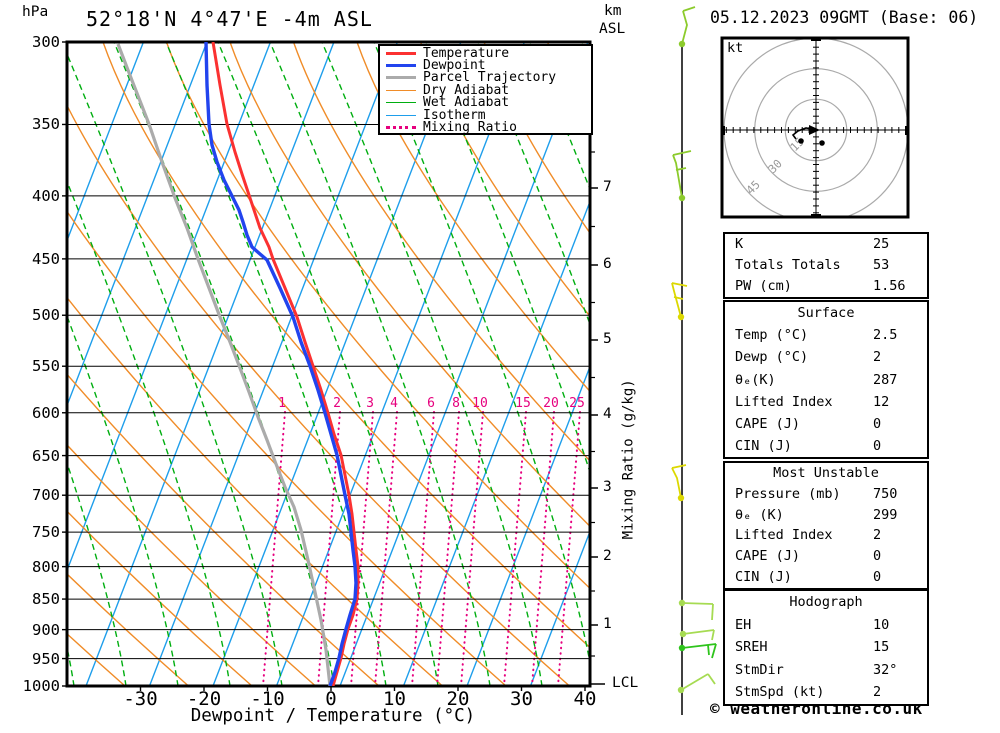 This screenshot has width=1000, height=733. Describe the element at coordinates (885, 379) in the screenshot. I see `table-row-value: 287` at that location.